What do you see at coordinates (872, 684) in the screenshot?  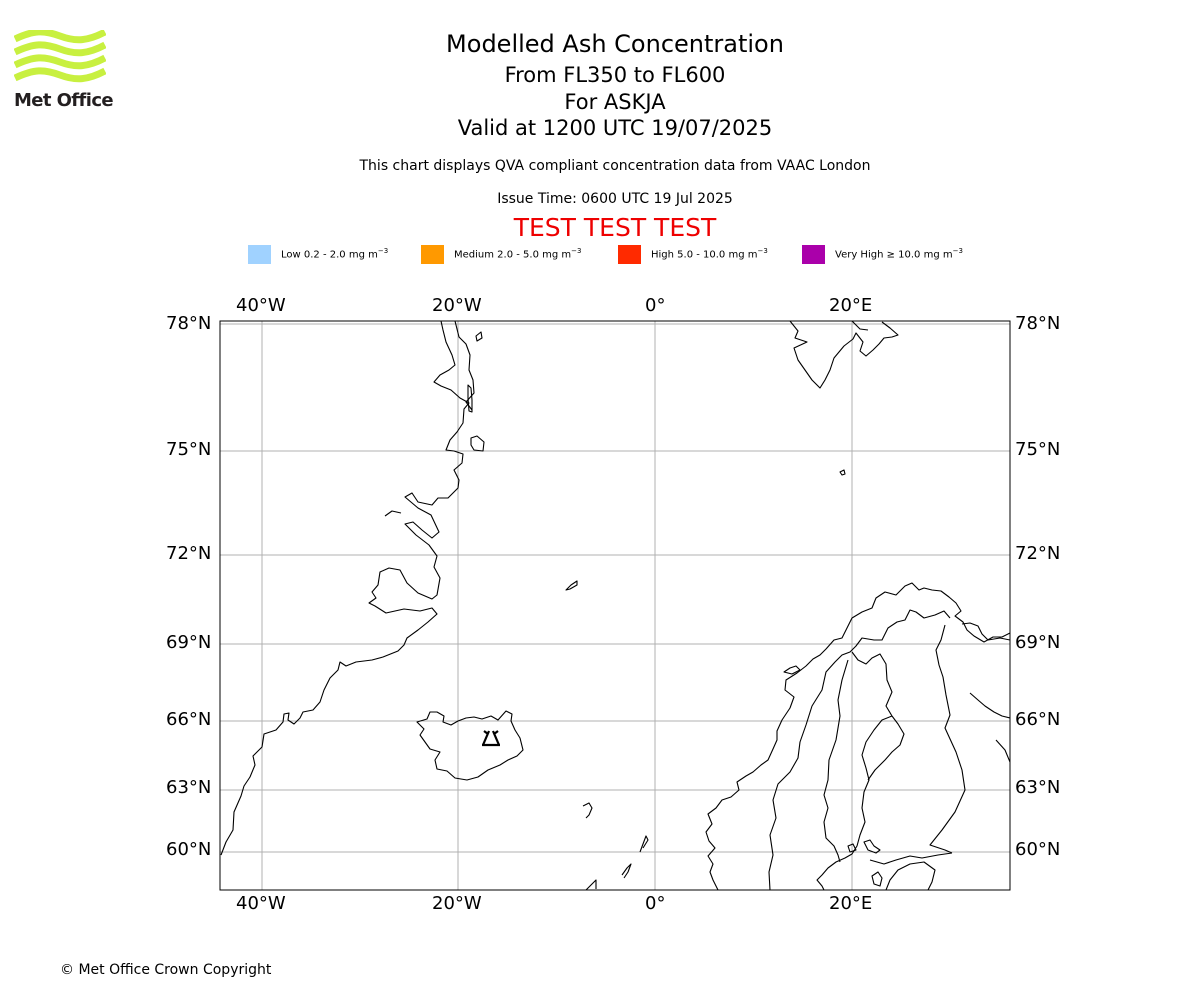 I see `sweden-finland-border` at bounding box center [872, 684].